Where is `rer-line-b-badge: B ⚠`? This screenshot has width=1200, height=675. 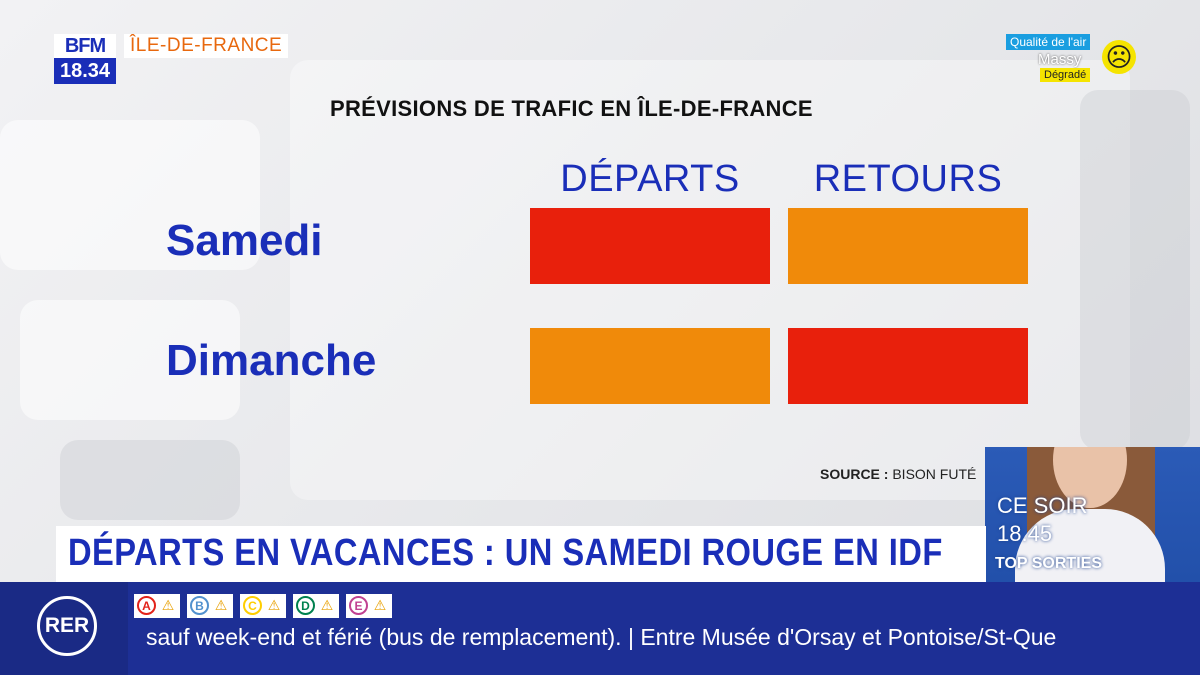 rer-line-b-badge: B ⚠ is located at coordinates (210, 606).